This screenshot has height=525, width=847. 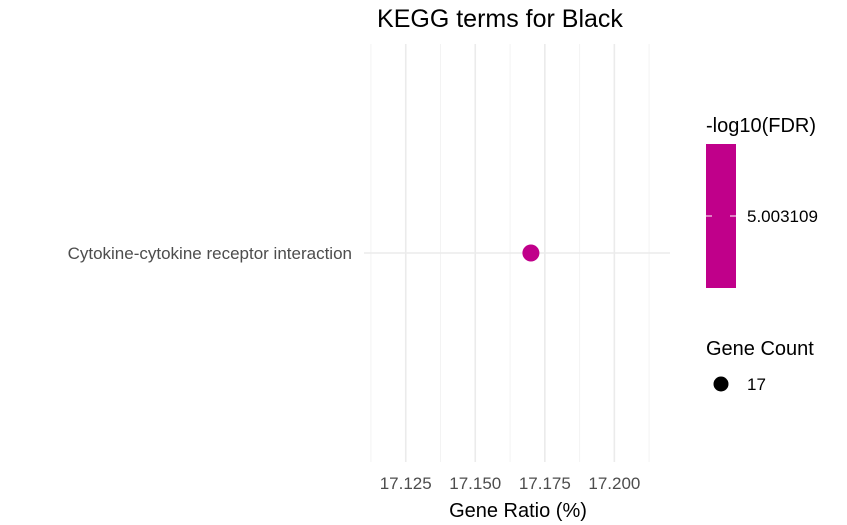 I want to click on chart-title: KEGG terms for Black, so click(x=500, y=19).